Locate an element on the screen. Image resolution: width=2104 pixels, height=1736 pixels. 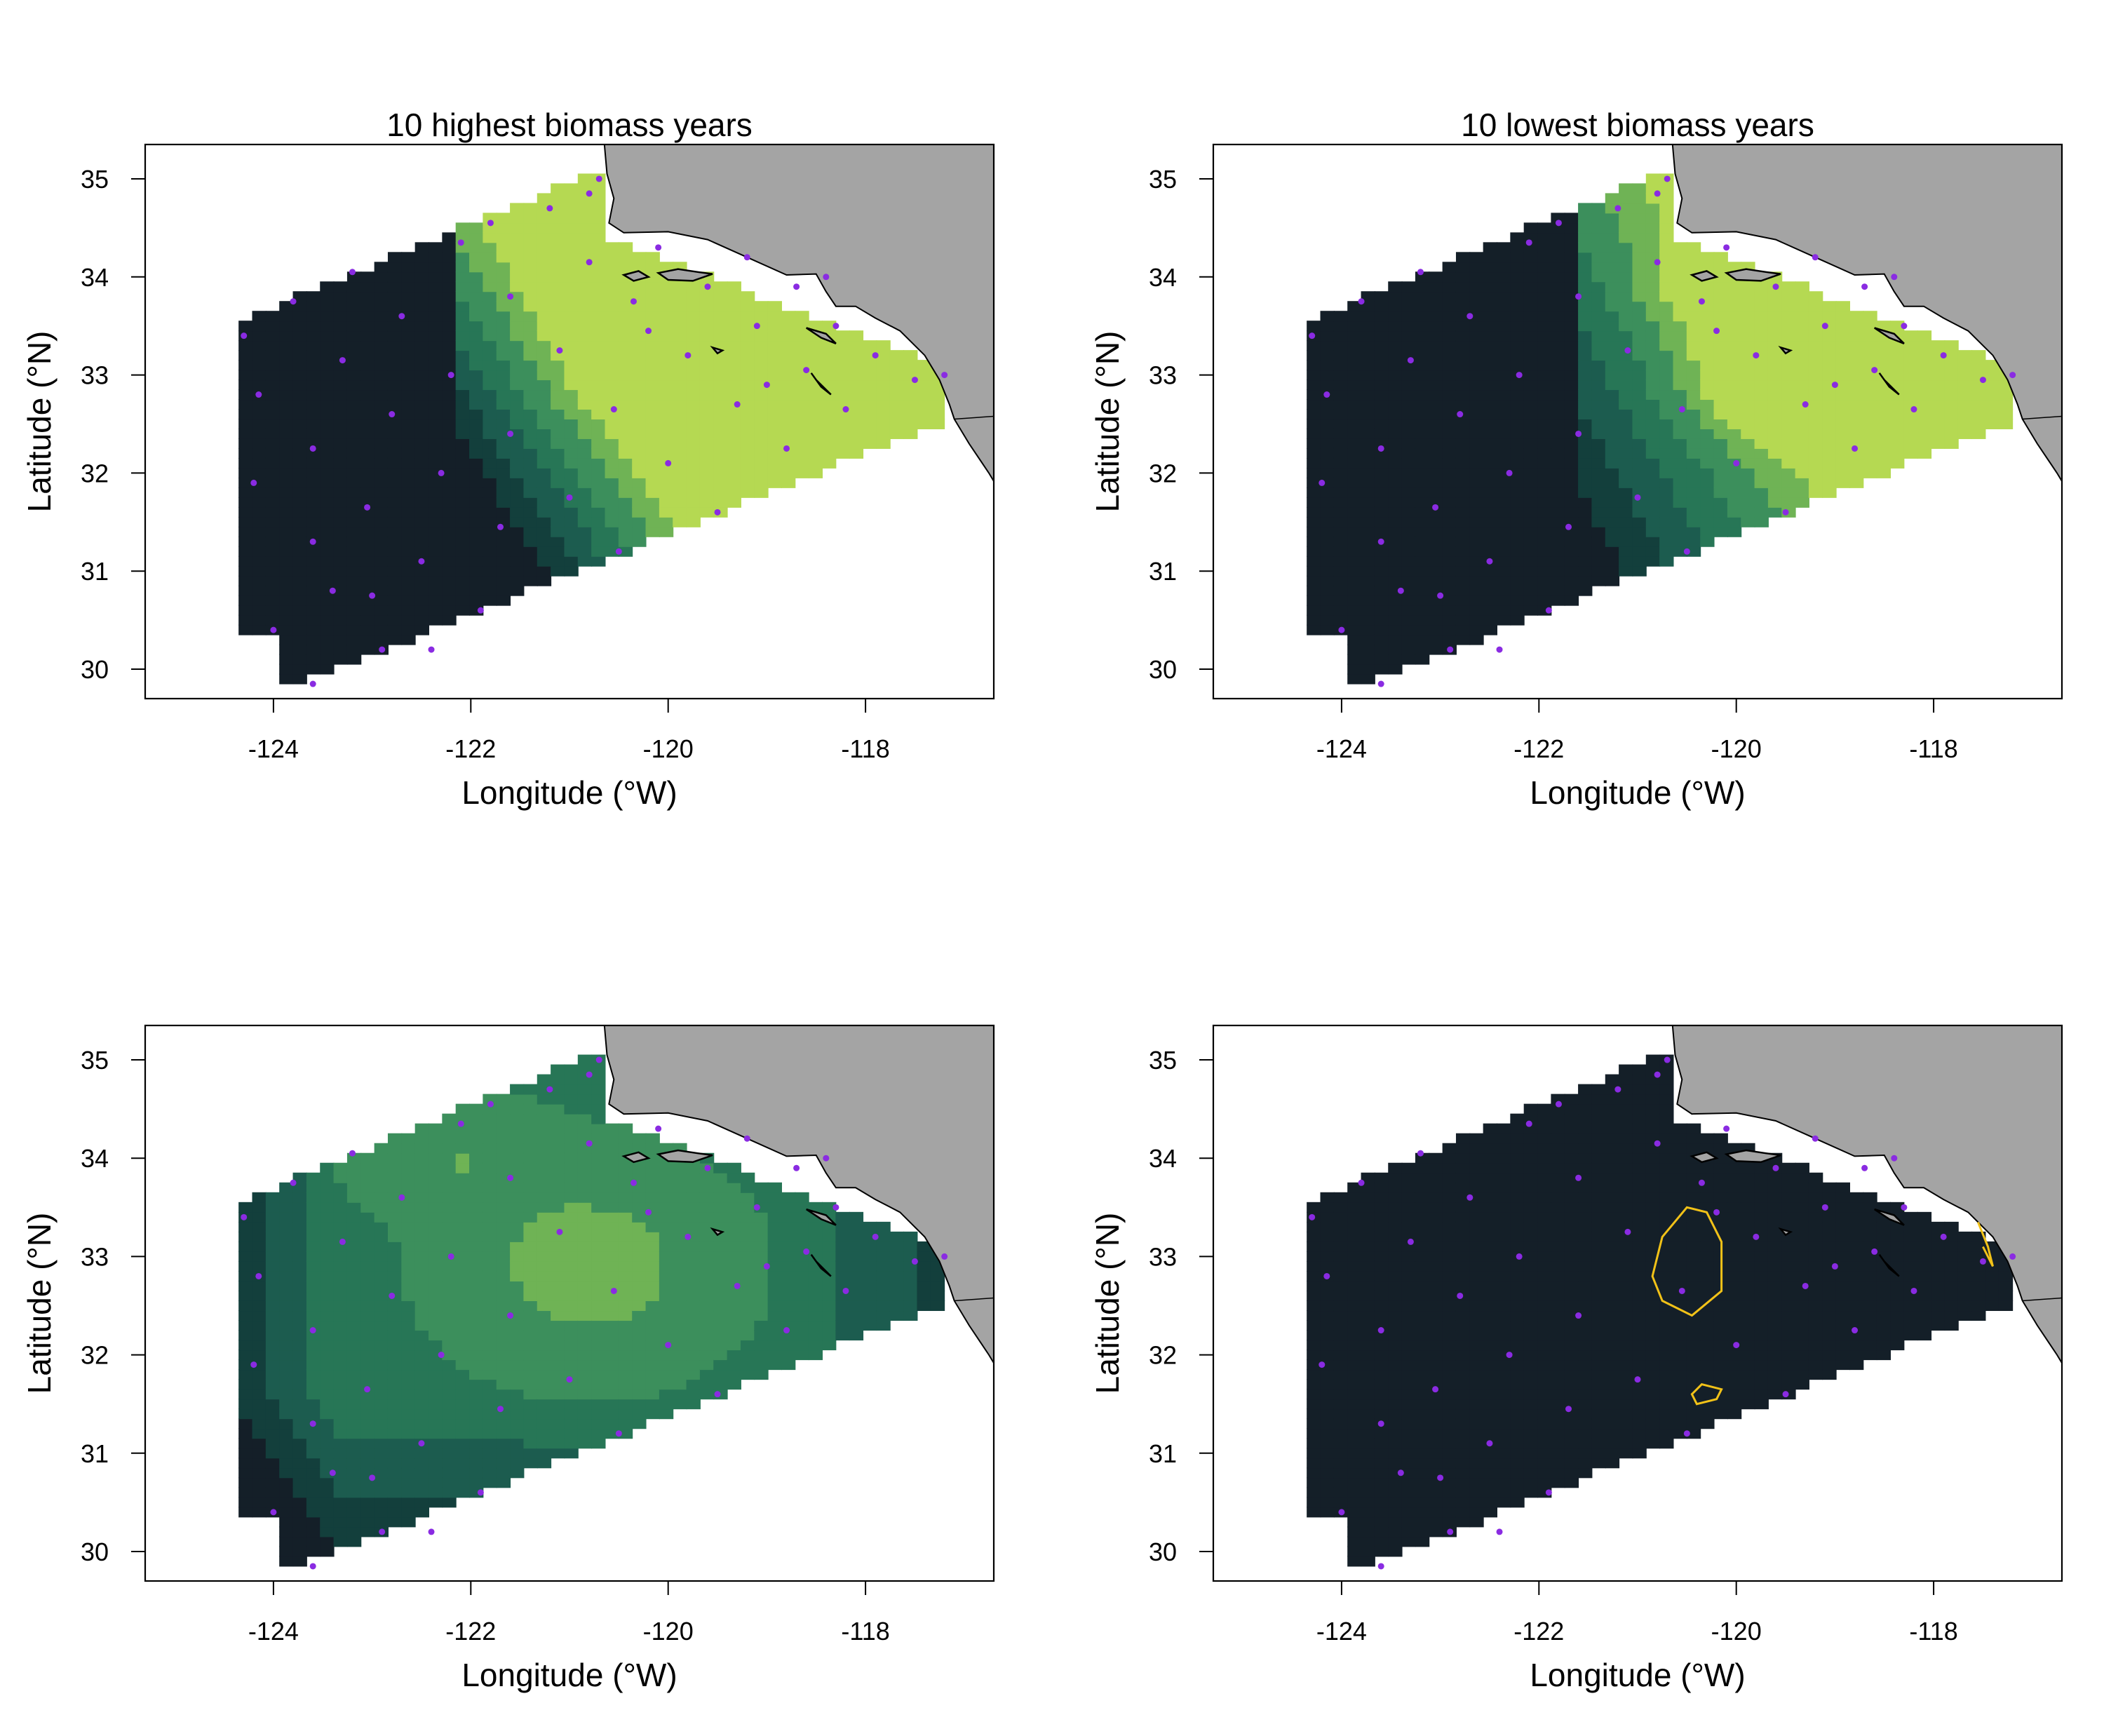
map-area is located at coordinates (1637, 421).